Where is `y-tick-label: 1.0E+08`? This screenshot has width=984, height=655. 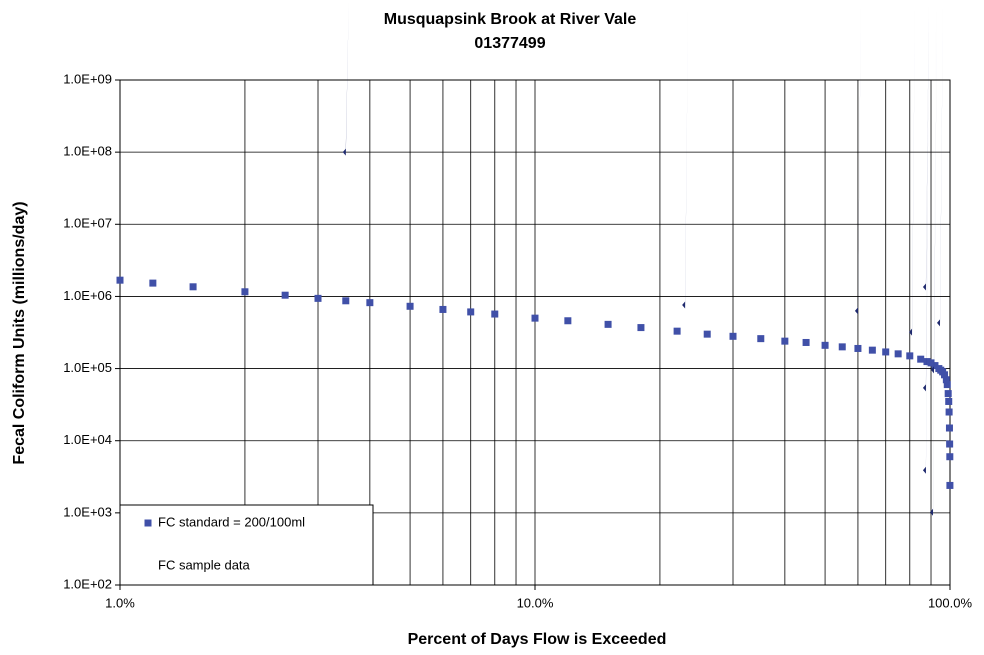 y-tick-label: 1.0E+08 is located at coordinates (87, 151).